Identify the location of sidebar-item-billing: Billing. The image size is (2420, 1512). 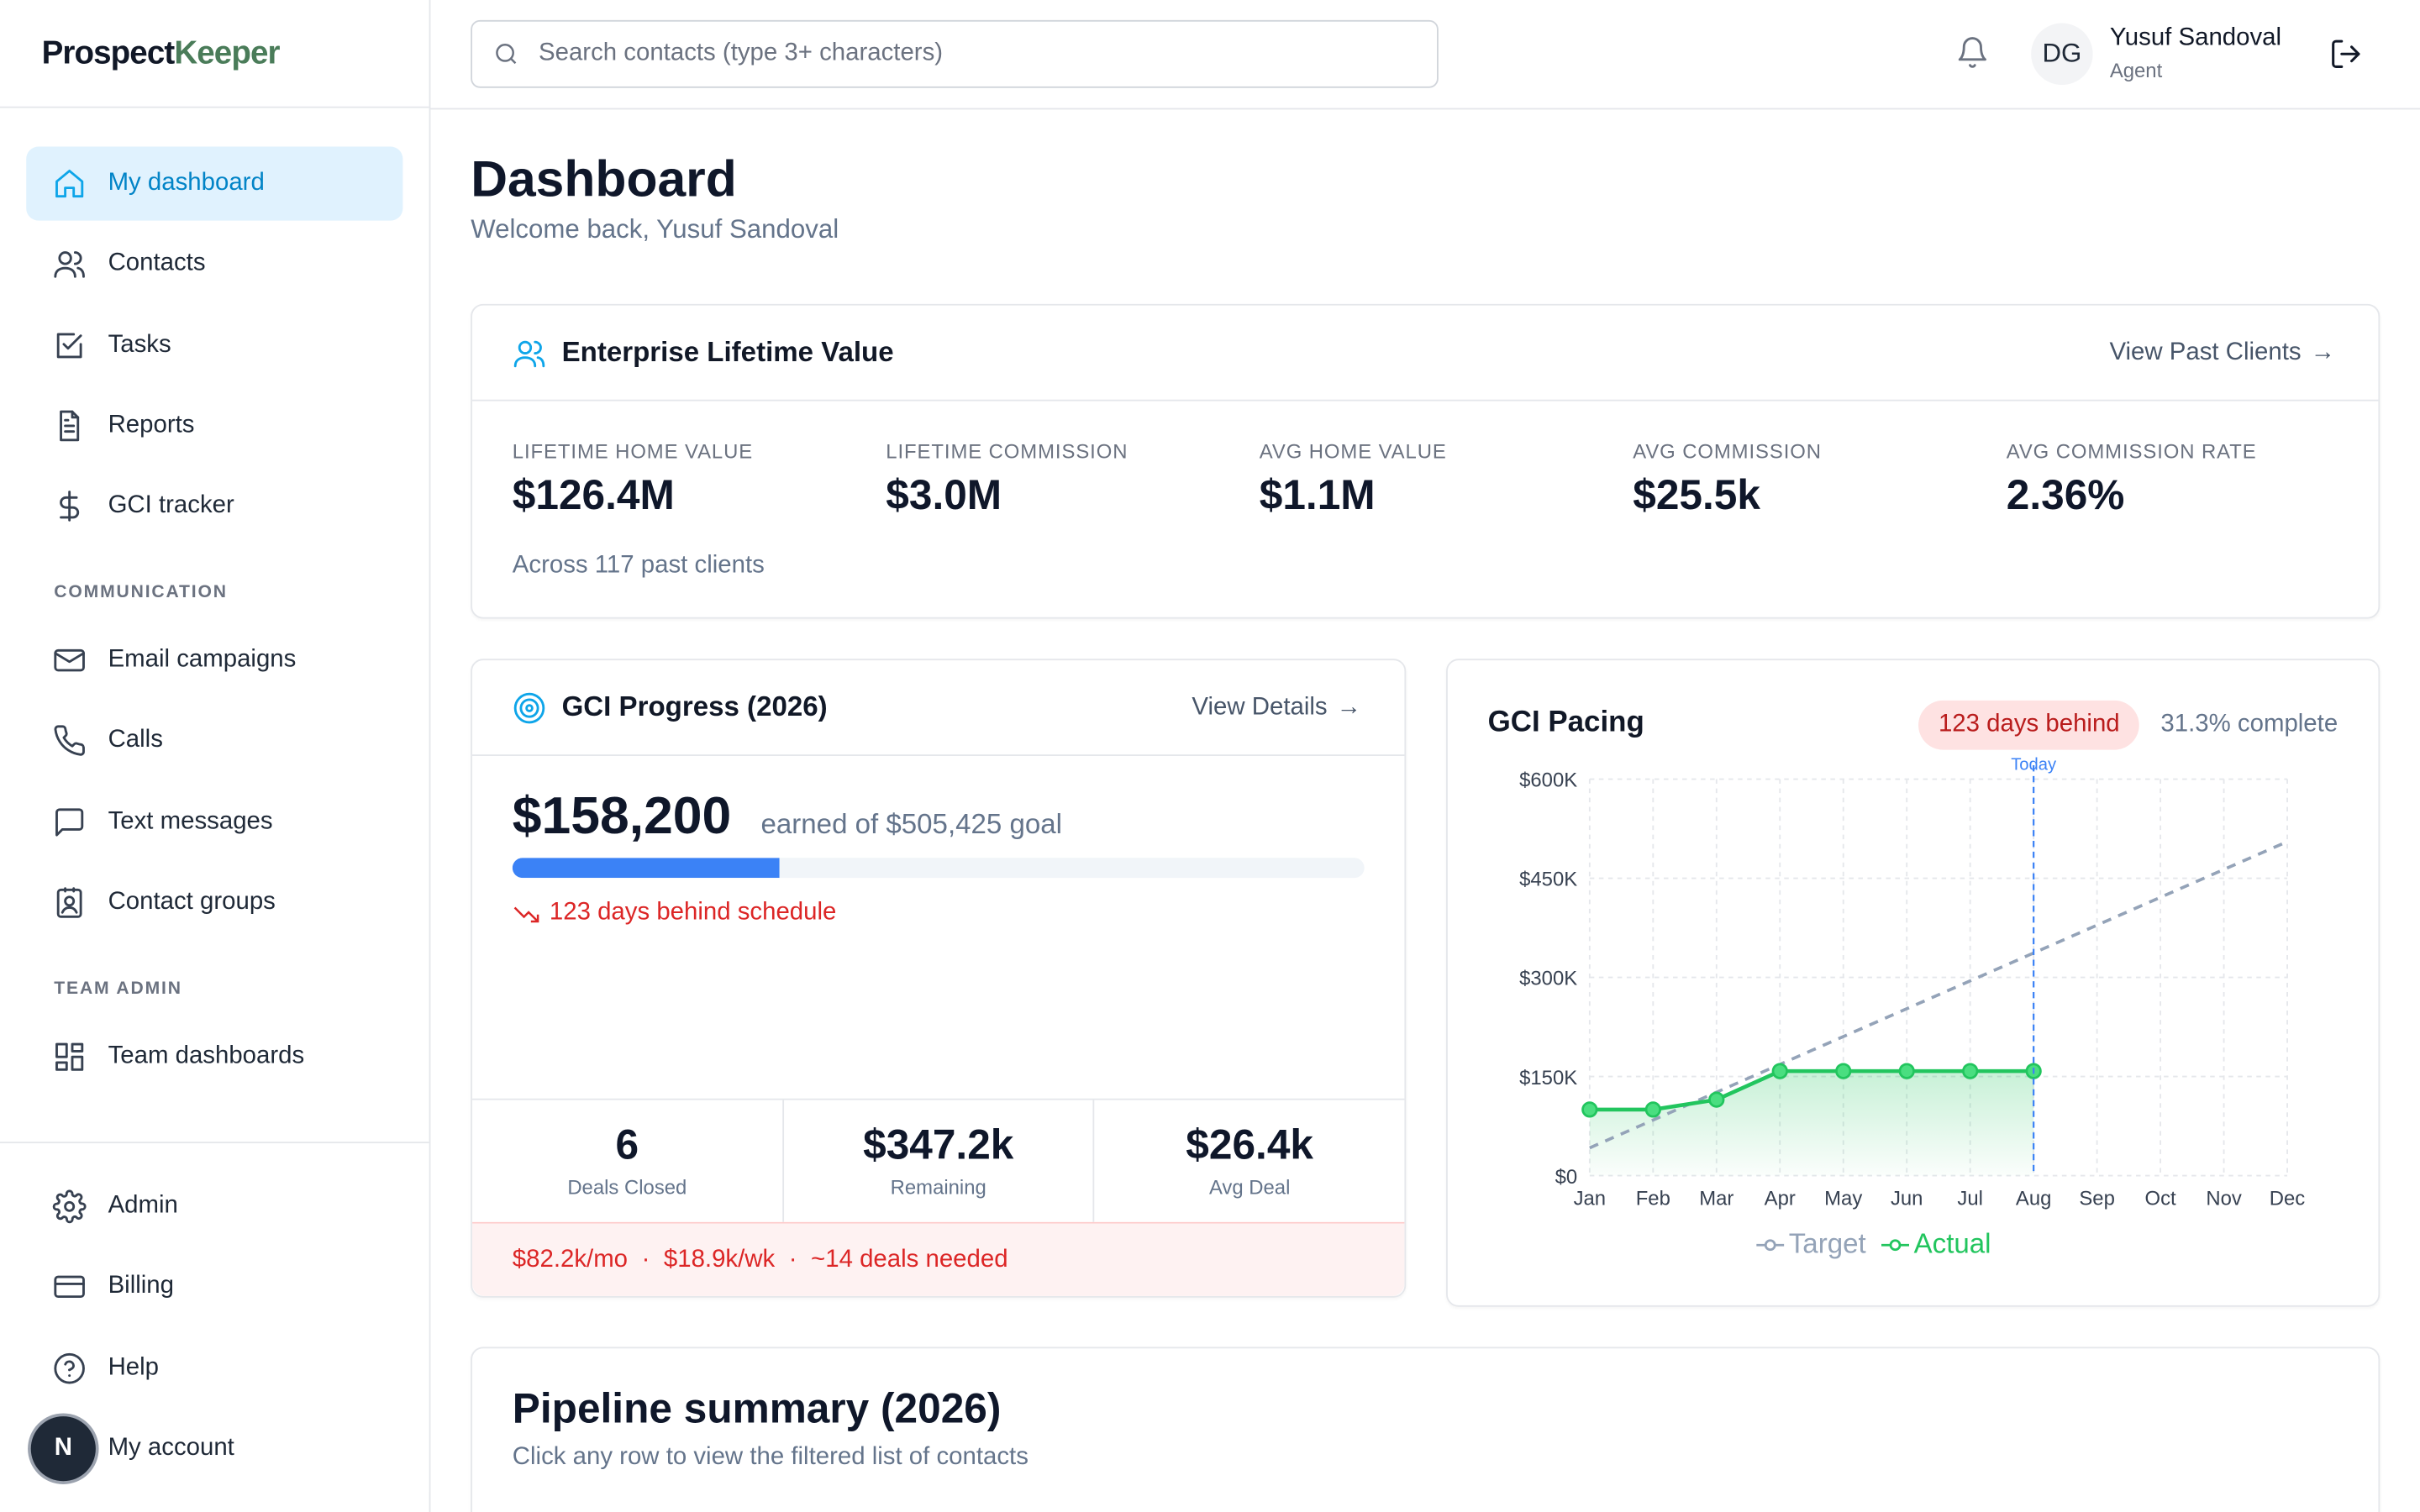
(214, 1287).